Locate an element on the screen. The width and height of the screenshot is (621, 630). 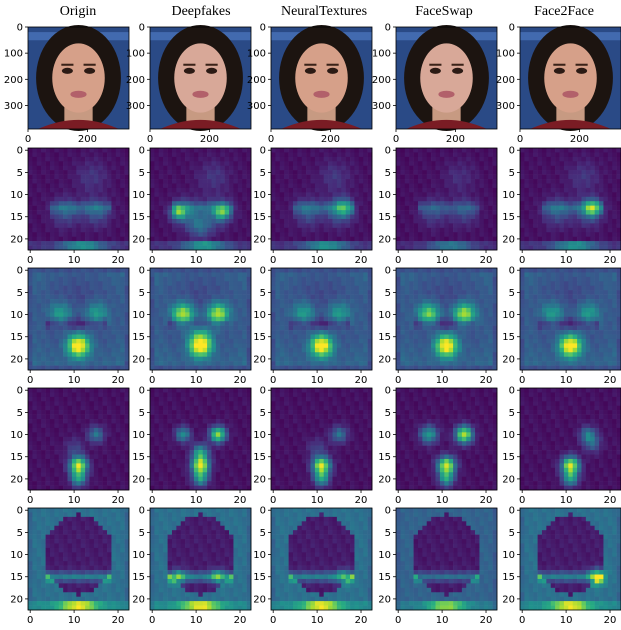
face-axis-xtick-label: 0 is located at coordinates (520, 139).